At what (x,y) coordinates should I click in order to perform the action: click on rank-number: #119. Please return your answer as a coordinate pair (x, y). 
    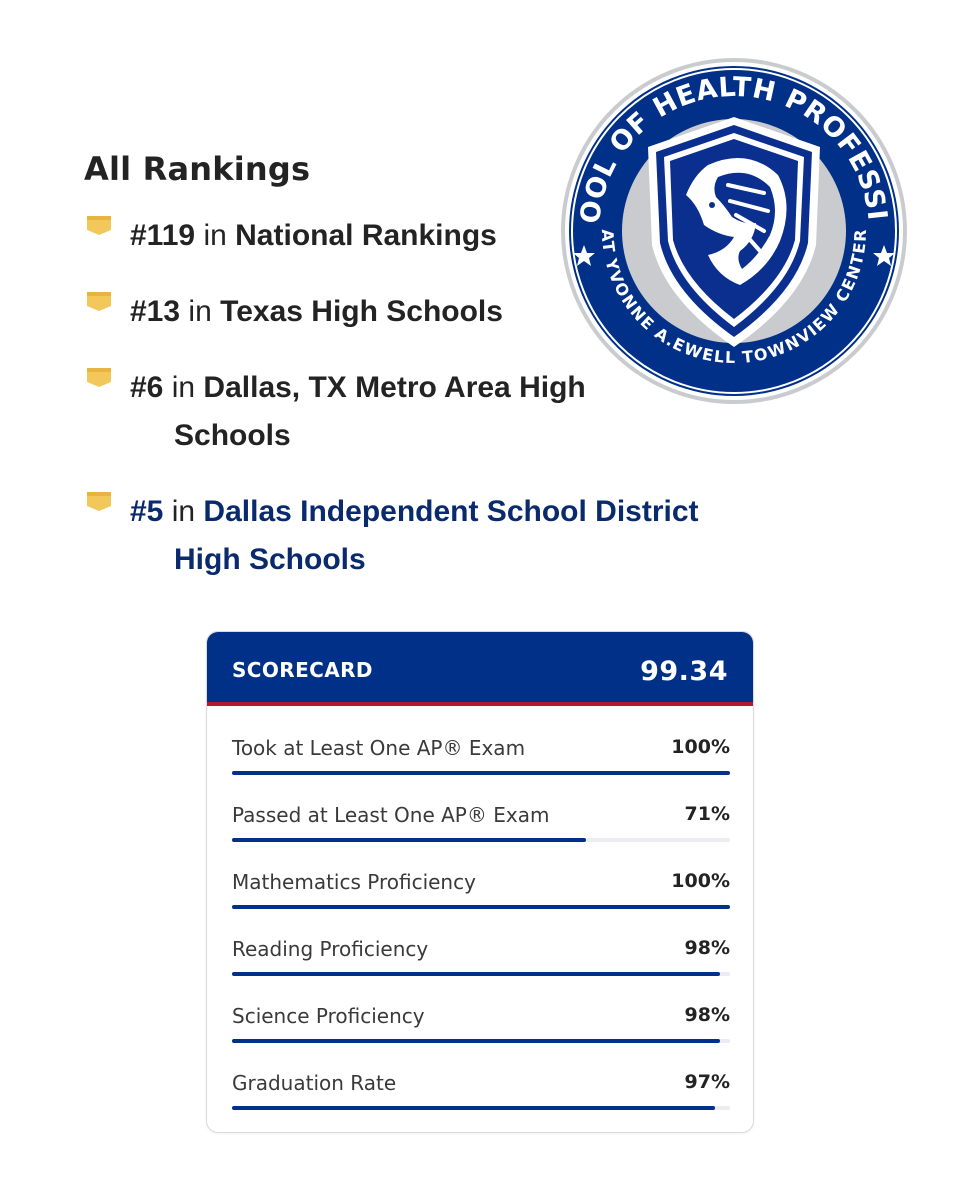
    Looking at the image, I should click on (163, 235).